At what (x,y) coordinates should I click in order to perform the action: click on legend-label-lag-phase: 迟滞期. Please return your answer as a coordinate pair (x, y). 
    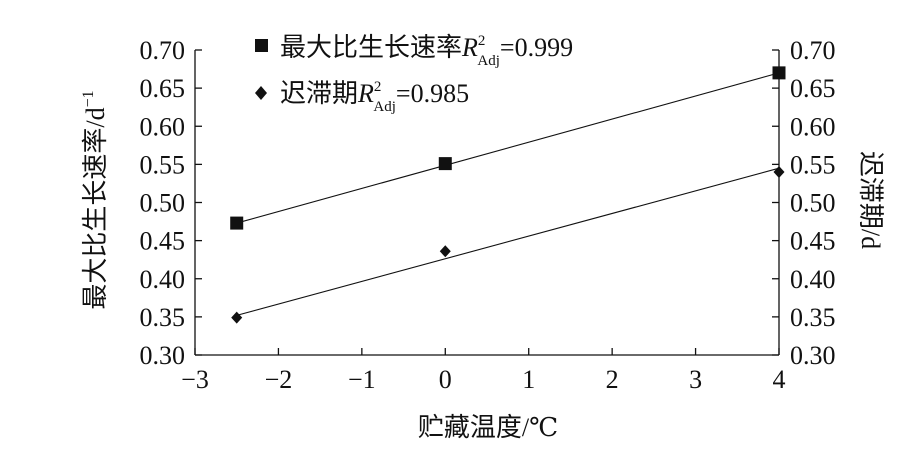
    Looking at the image, I should click on (319, 93).